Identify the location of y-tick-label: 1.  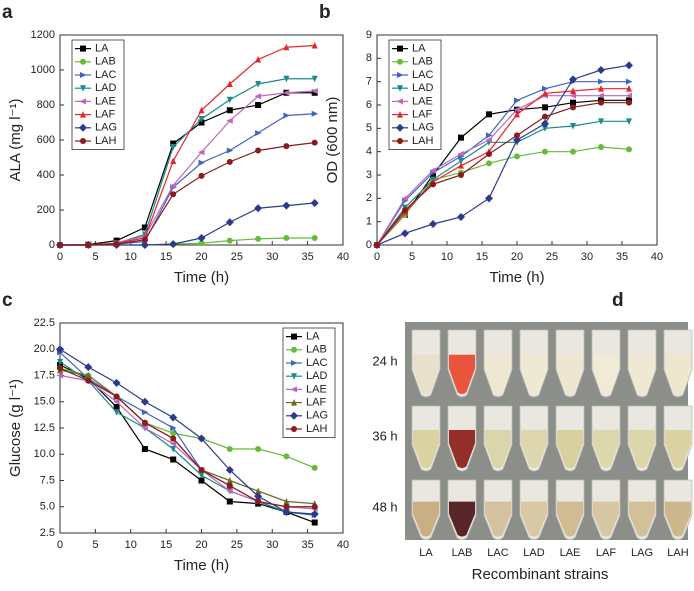
(369, 222).